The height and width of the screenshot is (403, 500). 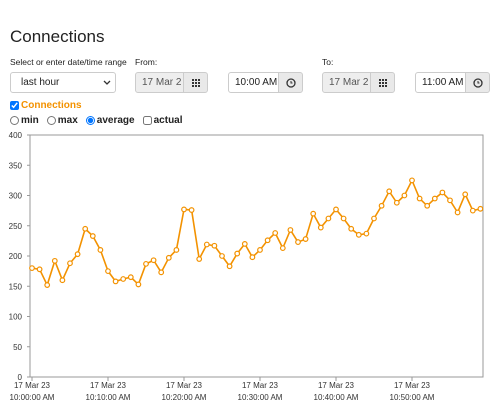 What do you see at coordinates (110, 120) in the screenshot?
I see `aggregate-option: average` at bounding box center [110, 120].